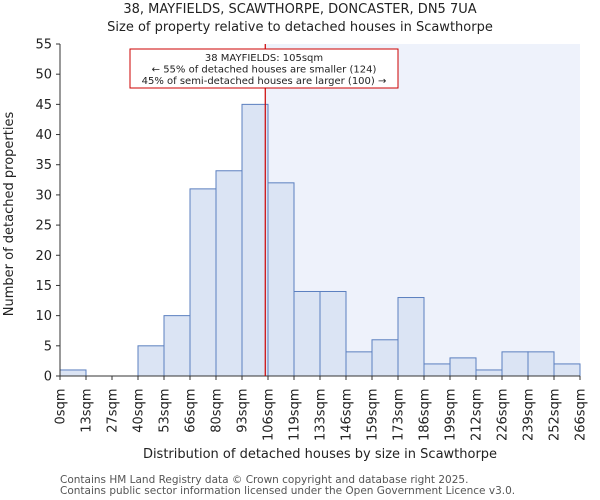  I want to click on x-tick-label: 159sqm, so click(373, 415).